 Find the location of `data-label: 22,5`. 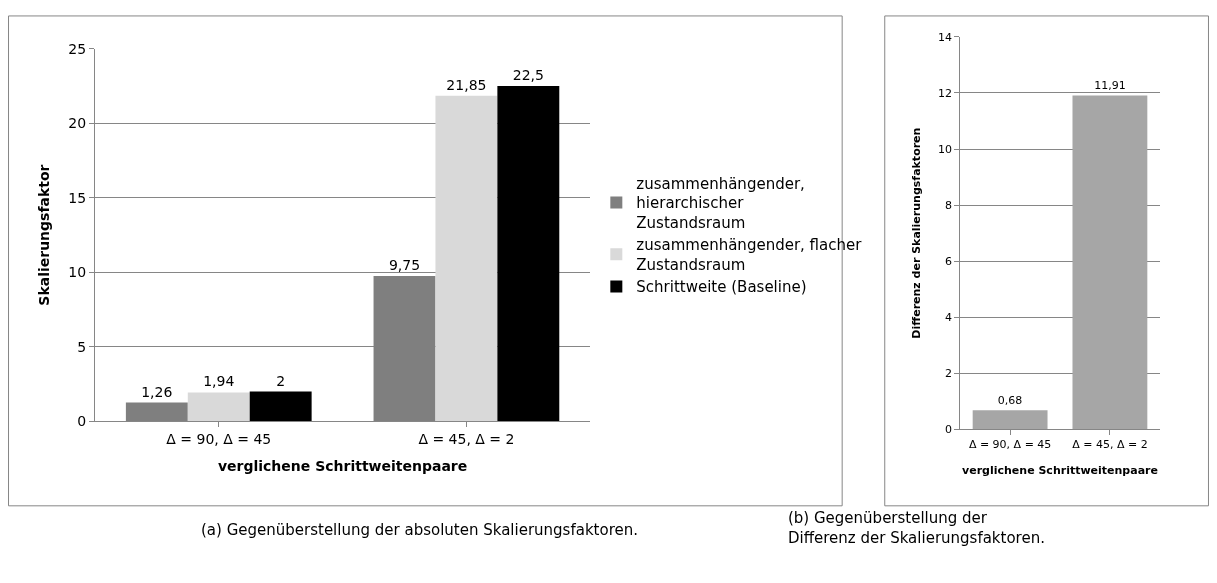

data-label: 22,5 is located at coordinates (528, 75).